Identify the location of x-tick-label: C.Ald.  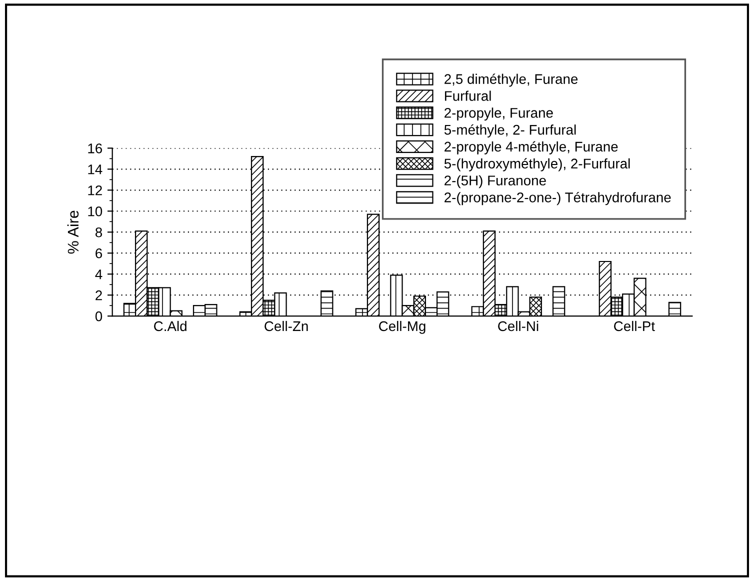
(170, 326).